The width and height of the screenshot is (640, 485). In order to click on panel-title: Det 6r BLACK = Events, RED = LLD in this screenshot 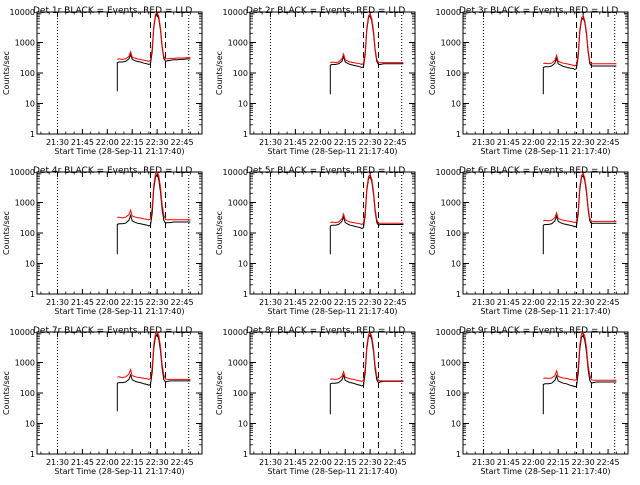, I will do `click(538, 171)`.